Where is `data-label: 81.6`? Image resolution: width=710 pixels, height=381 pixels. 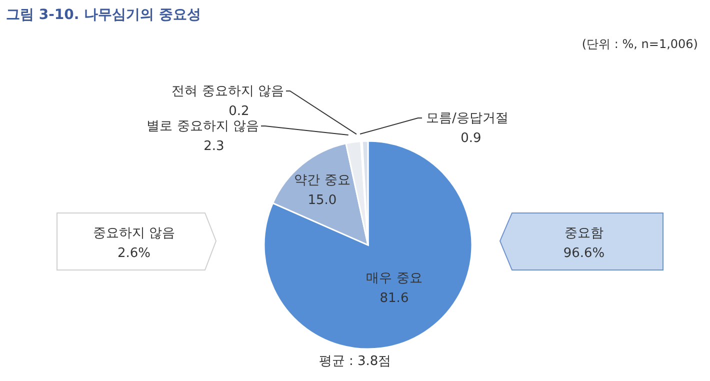 data-label: 81.6 is located at coordinates (394, 298).